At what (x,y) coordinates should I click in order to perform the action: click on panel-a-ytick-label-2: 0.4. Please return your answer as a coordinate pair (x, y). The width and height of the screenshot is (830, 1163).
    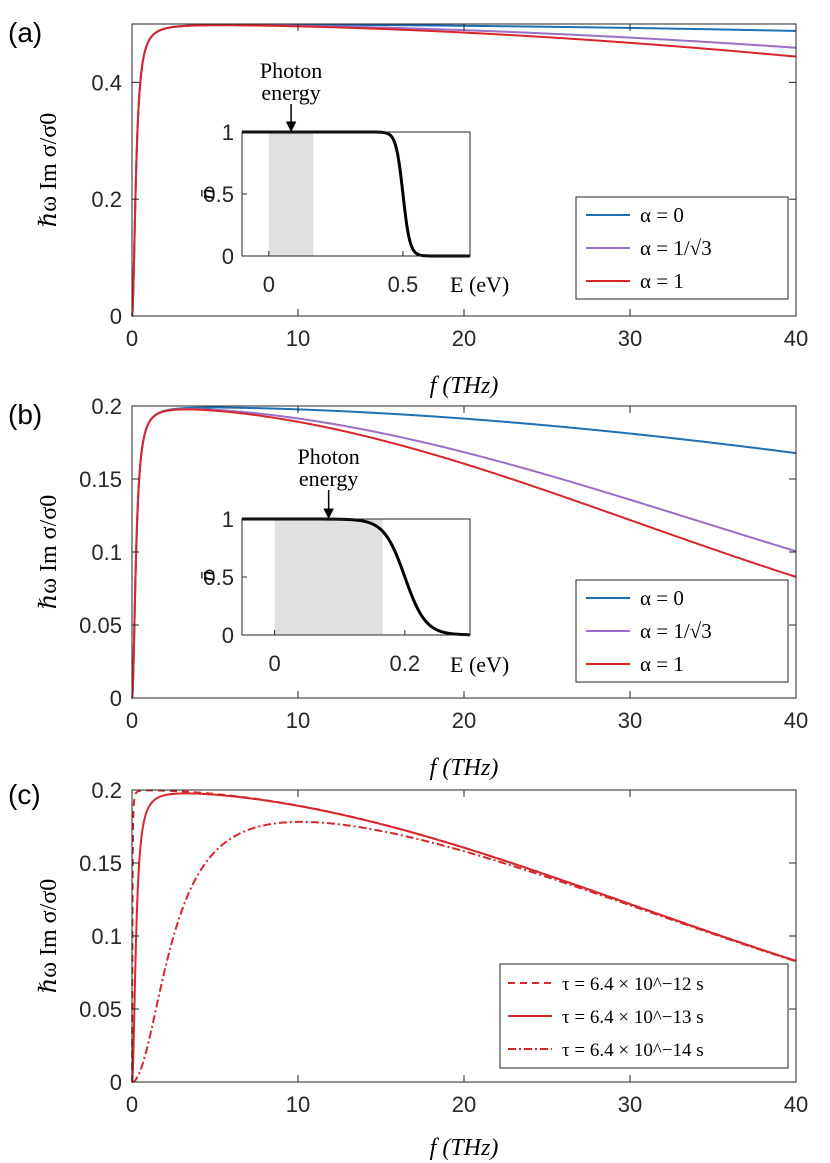
    Looking at the image, I should click on (106, 82).